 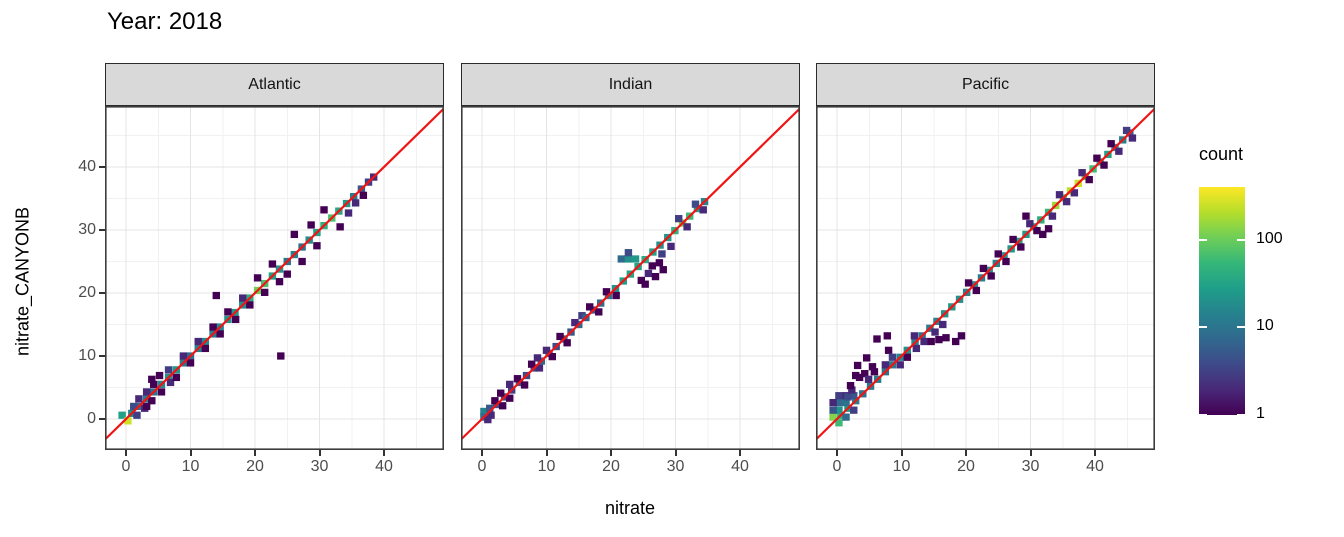 I want to click on facet-strip-indian: Indian, so click(x=630, y=84).